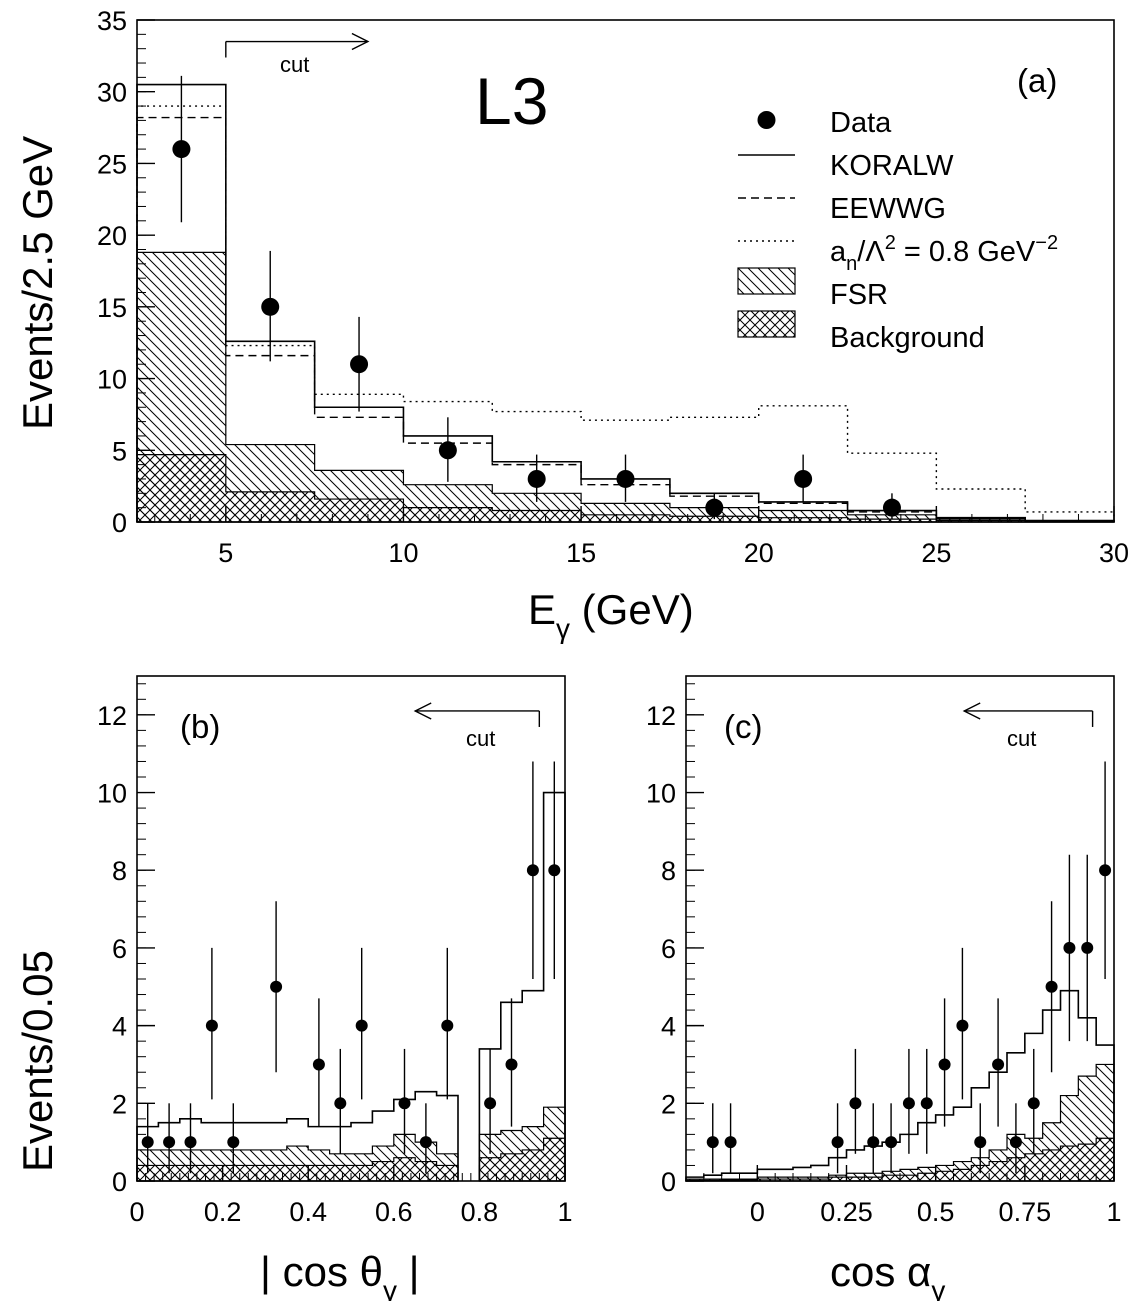 The height and width of the screenshot is (1301, 1136). I want to click on legend-label-part: a, so click(838, 252).